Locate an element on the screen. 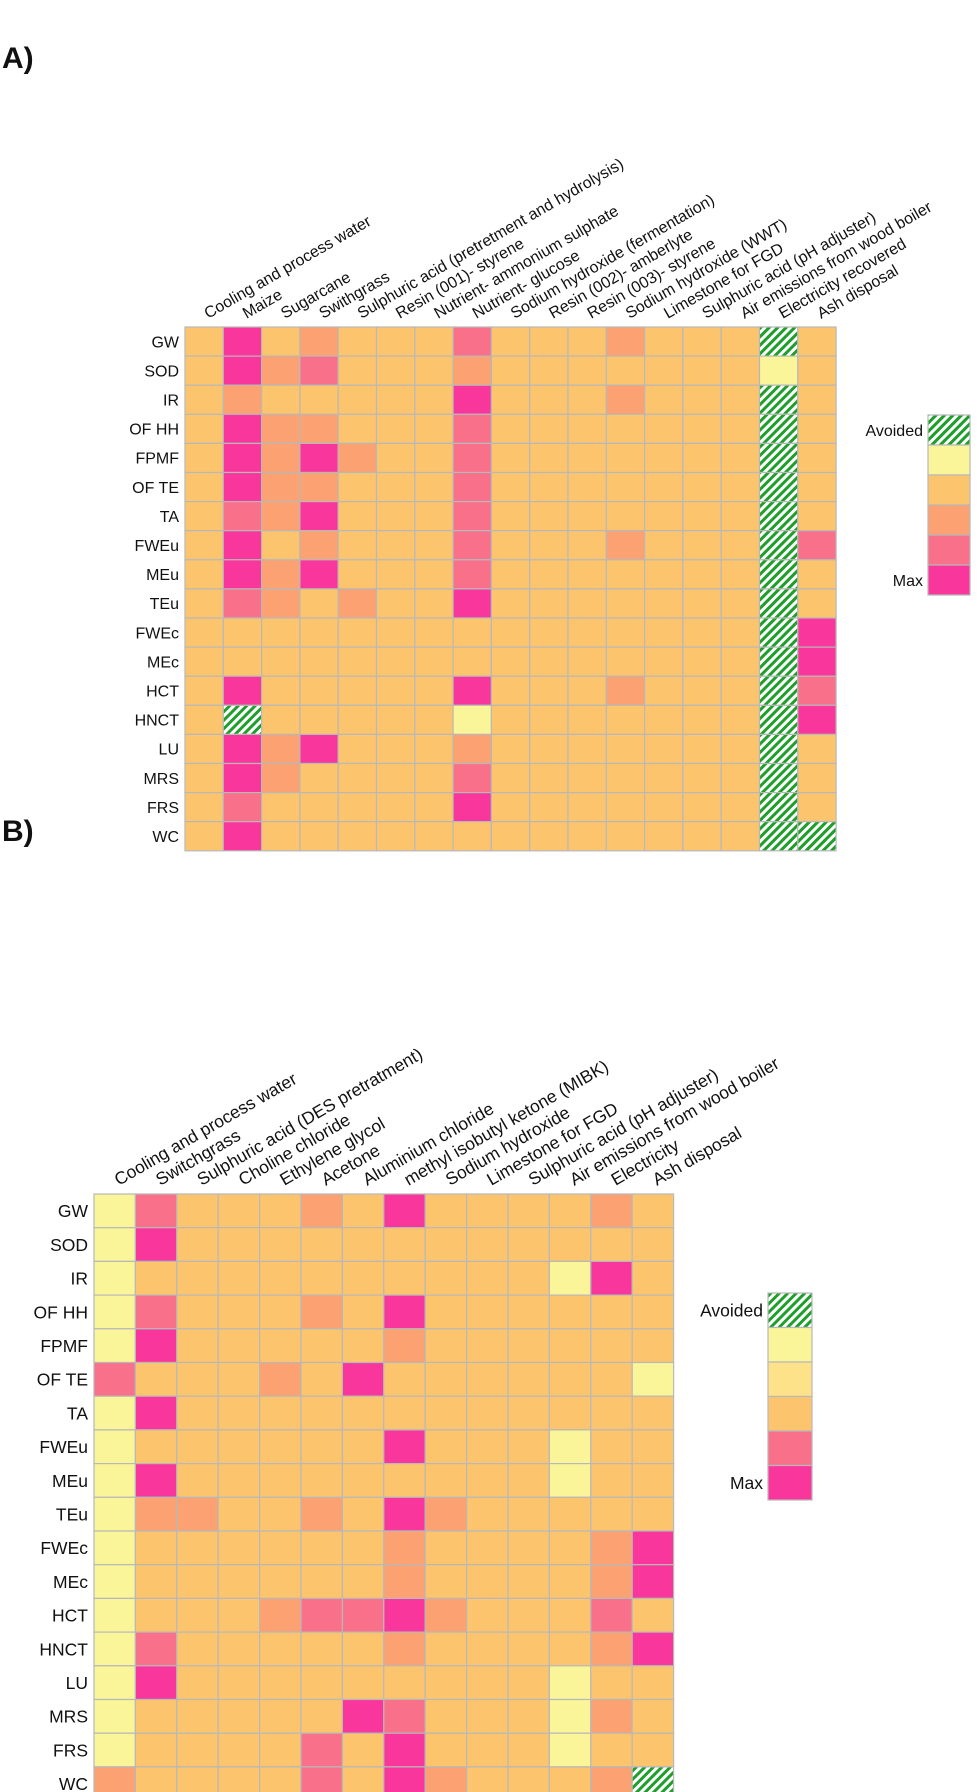  row-label: SOD is located at coordinates (161, 371).